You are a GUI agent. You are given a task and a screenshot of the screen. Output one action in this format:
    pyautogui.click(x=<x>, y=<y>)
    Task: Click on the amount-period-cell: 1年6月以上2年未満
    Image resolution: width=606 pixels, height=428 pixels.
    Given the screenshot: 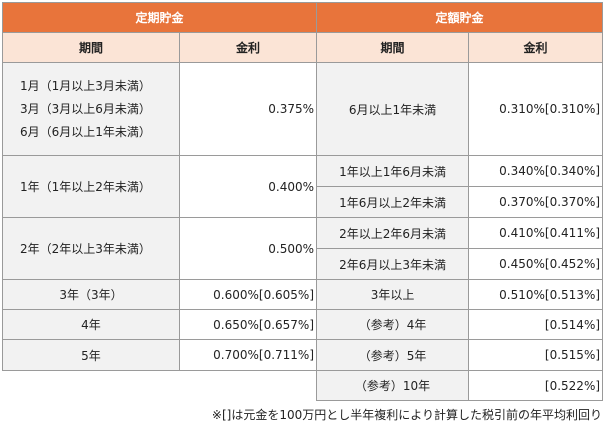 What is the action you would take?
    pyautogui.click(x=393, y=202)
    